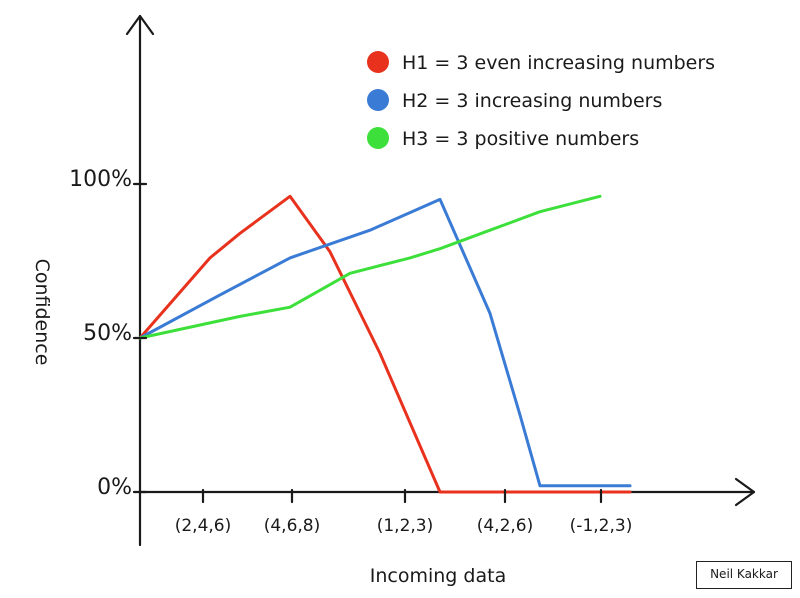 The height and width of the screenshot is (598, 800). Describe the element at coordinates (744, 575) in the screenshot. I see `credit-box: Neil Kakkar` at that location.